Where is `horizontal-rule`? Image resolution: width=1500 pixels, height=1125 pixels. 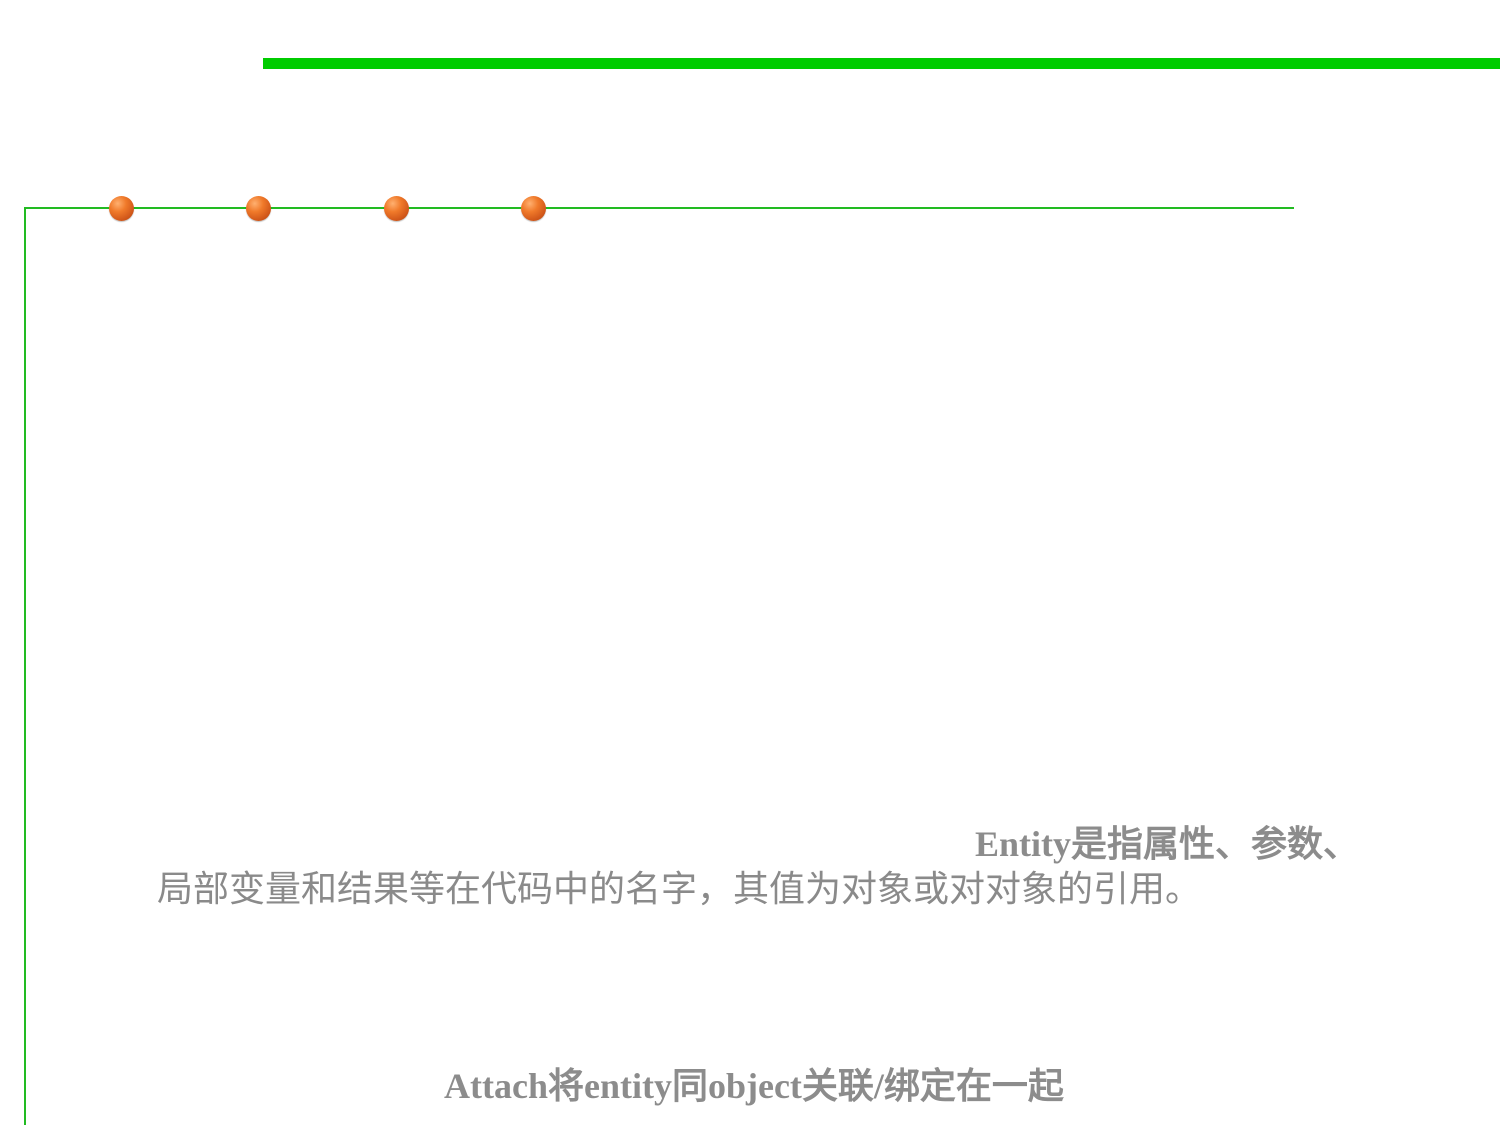 horizontal-rule is located at coordinates (659, 208).